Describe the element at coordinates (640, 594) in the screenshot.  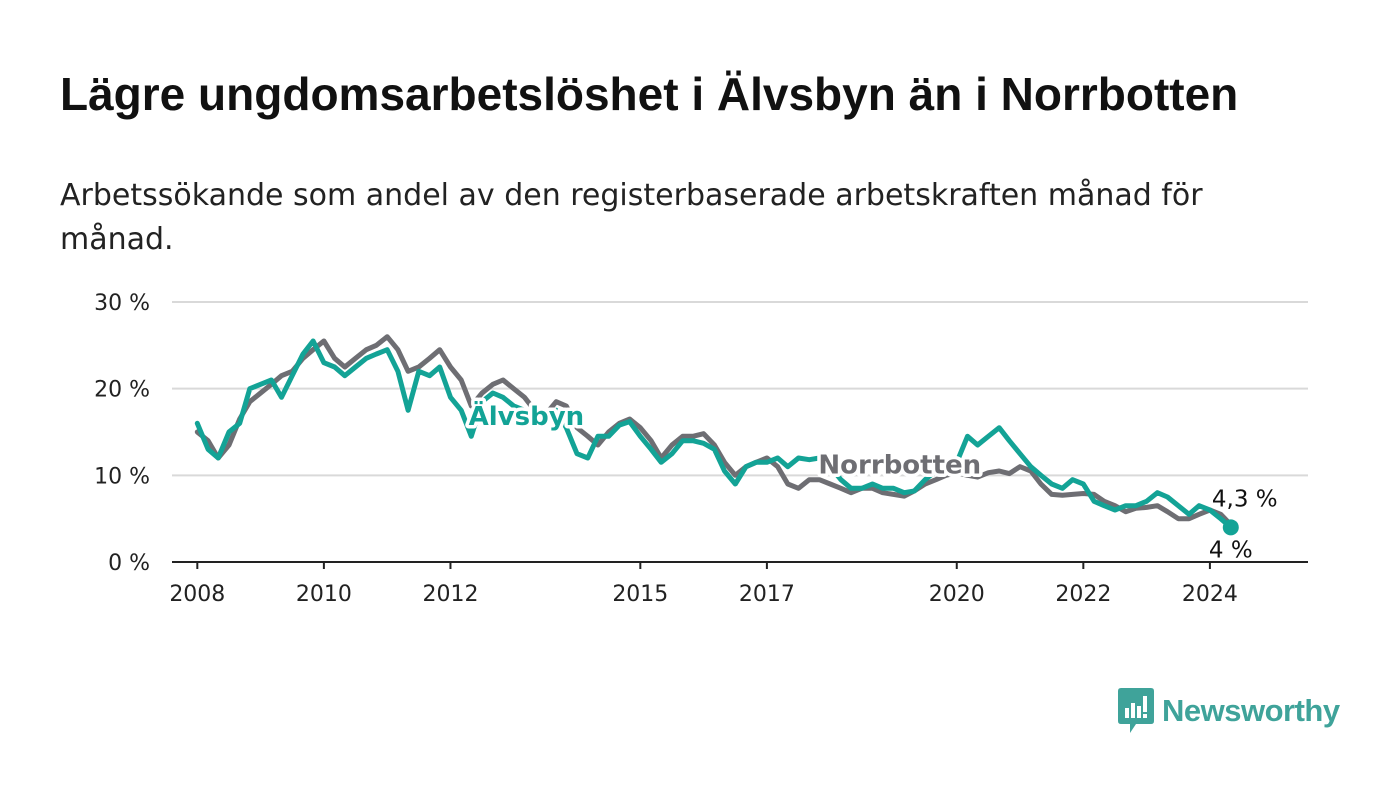
I see `x-tick-label: 2015` at that location.